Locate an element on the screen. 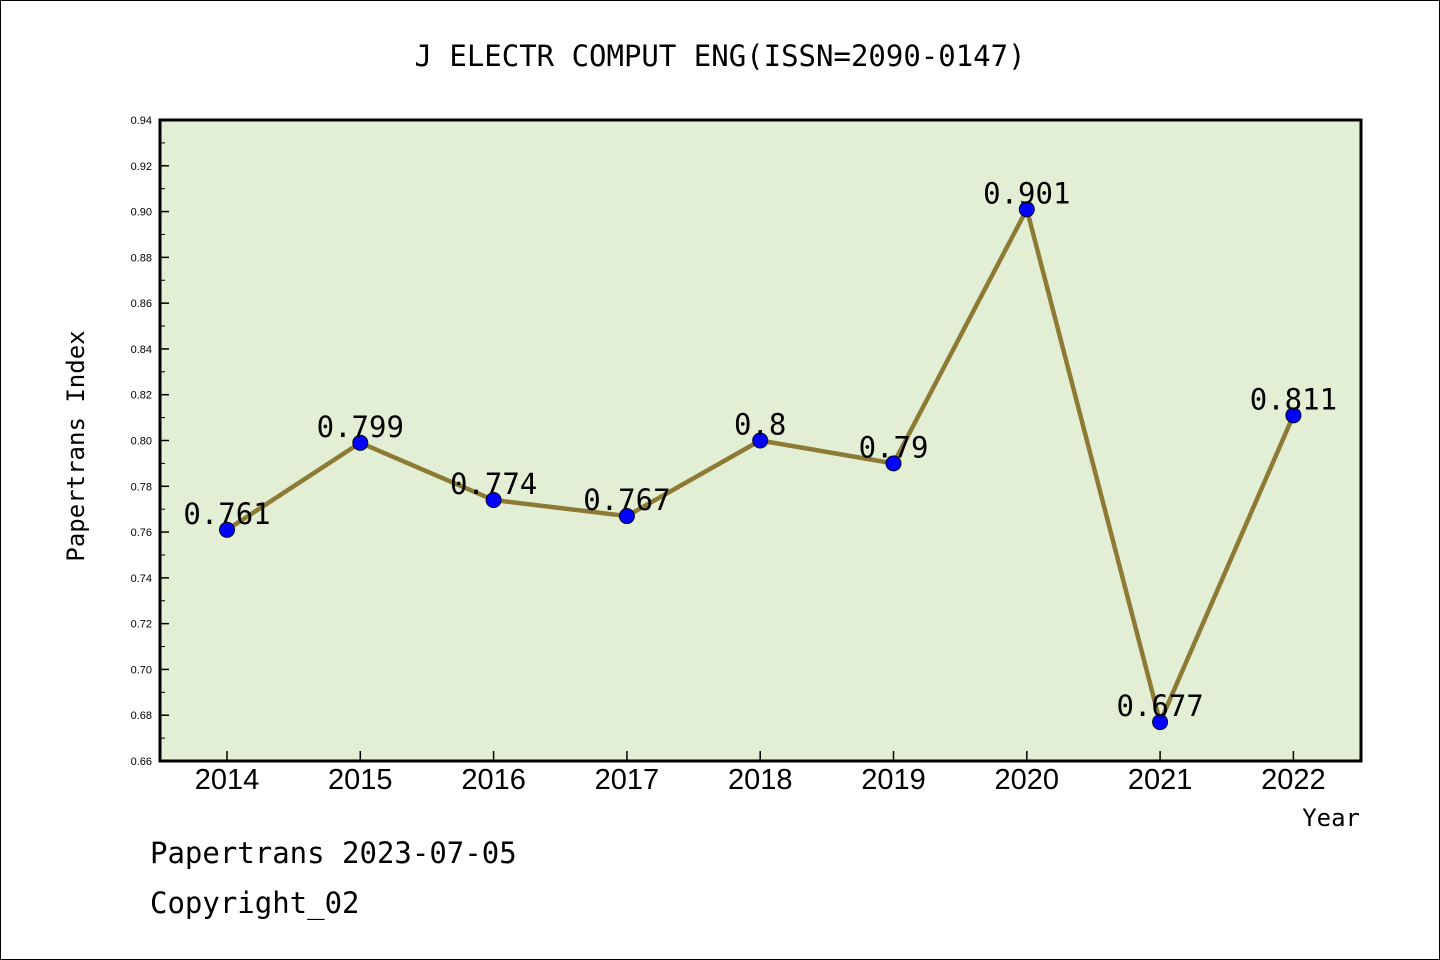 This screenshot has height=960, width=1440. y-tick-label: 0.90 is located at coordinates (141, 213).